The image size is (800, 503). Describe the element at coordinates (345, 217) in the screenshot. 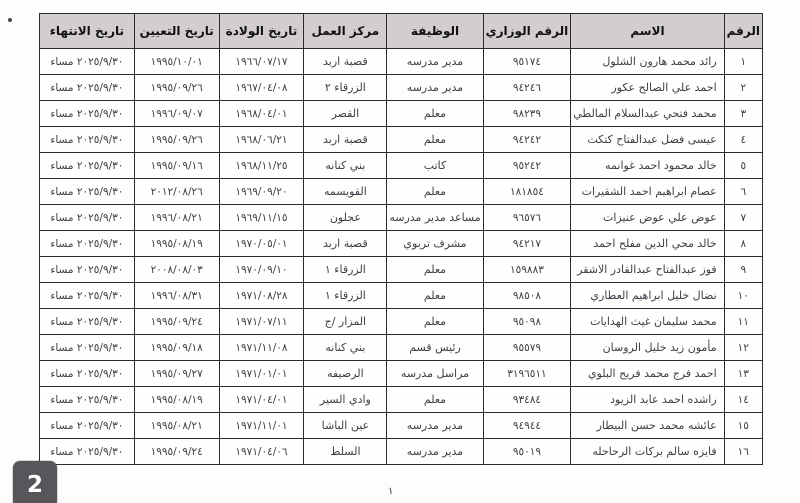

I see `cell-work-center: عجلون` at that location.